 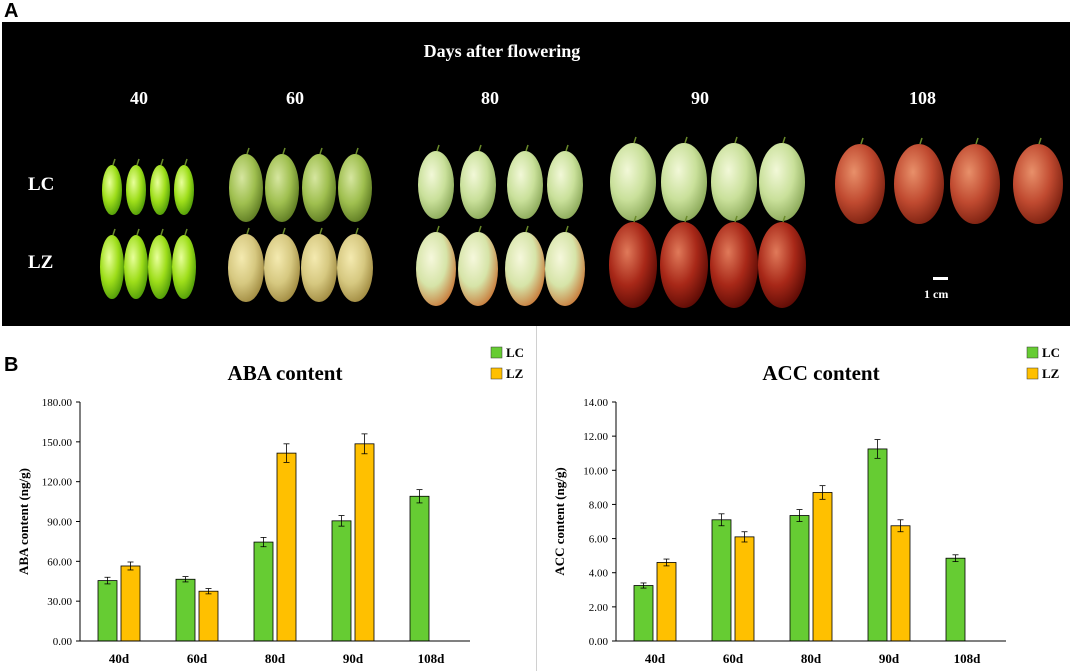 I want to click on day-label-108: 108, so click(x=922, y=98).